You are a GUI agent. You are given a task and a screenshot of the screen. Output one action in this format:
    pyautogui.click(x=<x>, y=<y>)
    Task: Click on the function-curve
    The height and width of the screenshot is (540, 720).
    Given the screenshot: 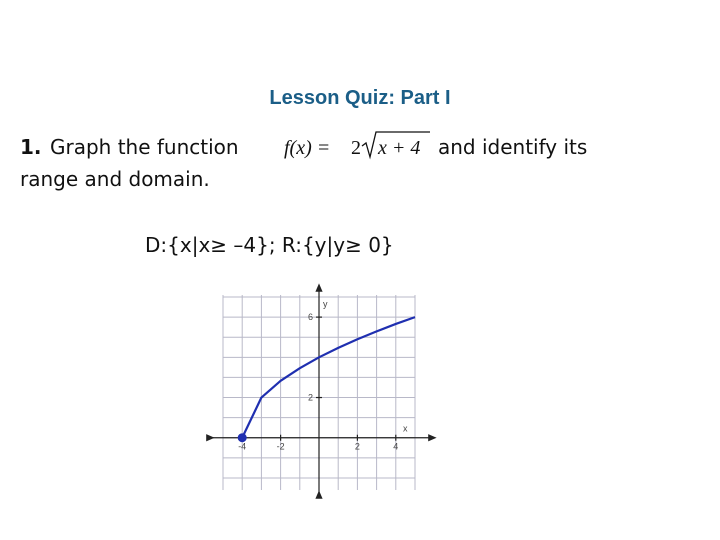 What is the action you would take?
    pyautogui.click(x=328, y=377)
    